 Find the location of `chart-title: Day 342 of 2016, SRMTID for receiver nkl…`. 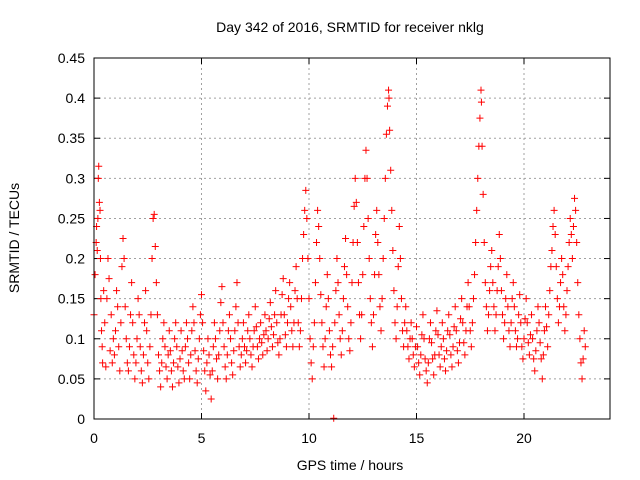

chart-title: Day 342 of 2016, SRMTID for receiver nkl… is located at coordinates (350, 27).